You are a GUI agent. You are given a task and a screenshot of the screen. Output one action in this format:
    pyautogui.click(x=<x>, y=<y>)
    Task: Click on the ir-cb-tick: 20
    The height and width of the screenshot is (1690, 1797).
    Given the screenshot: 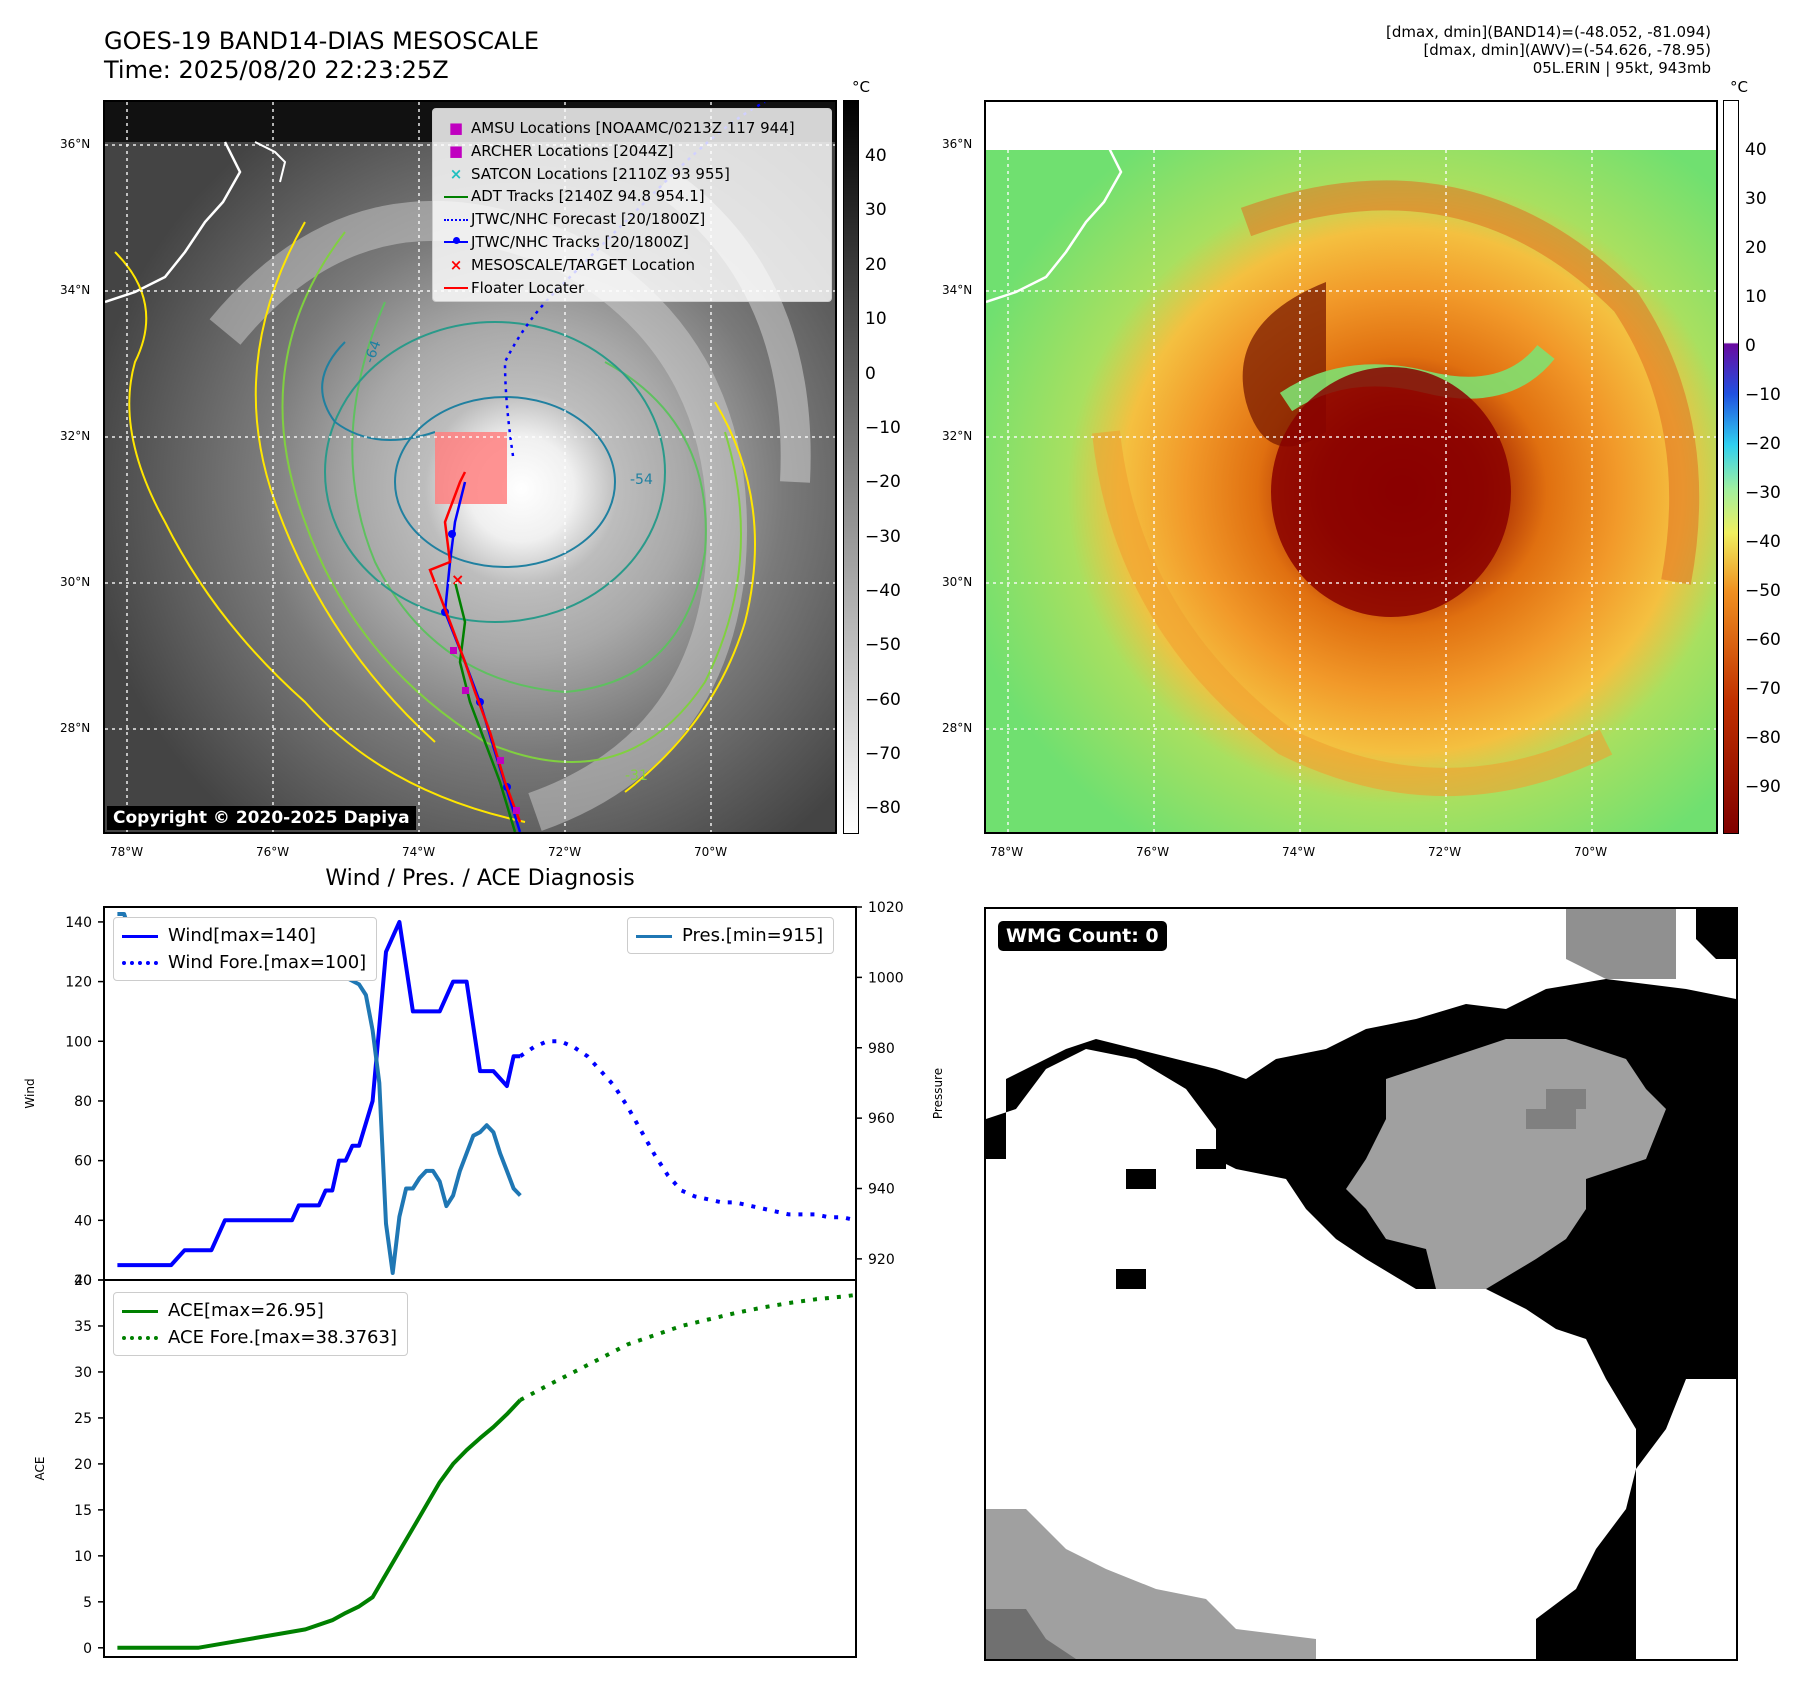 What is the action you would take?
    pyautogui.click(x=876, y=265)
    